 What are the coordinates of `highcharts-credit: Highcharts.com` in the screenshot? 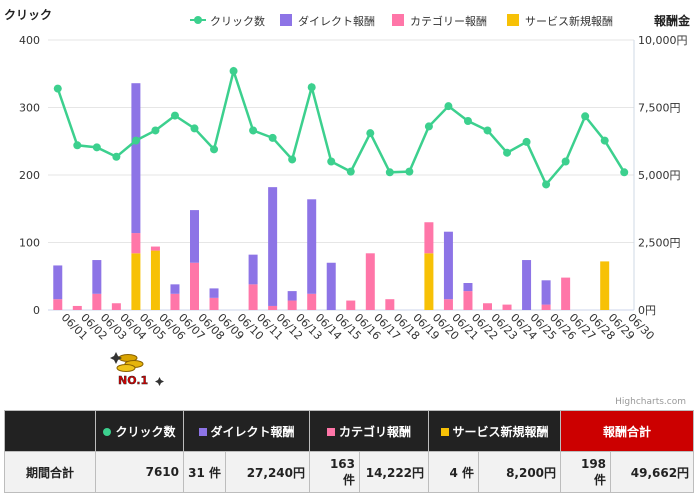 It's located at (650, 402).